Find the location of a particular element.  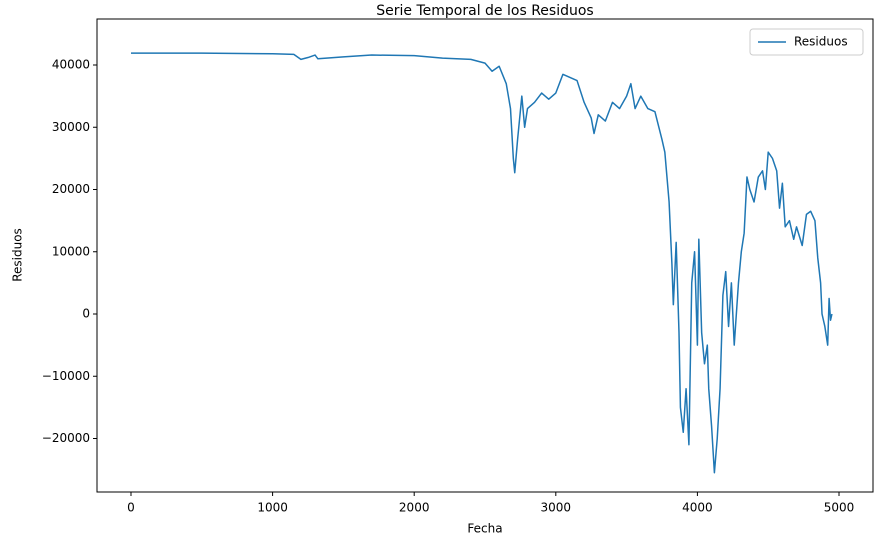

x-axis-label: Fecha is located at coordinates (484, 529).